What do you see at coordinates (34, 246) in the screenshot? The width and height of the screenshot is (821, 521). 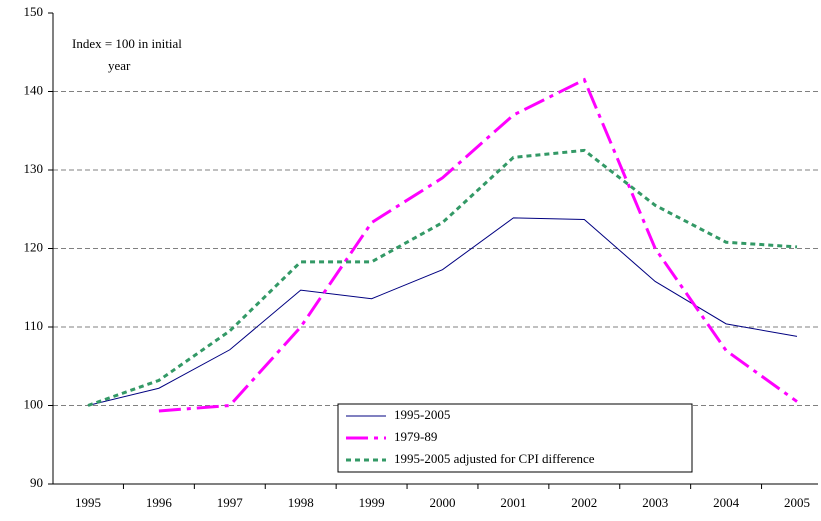 I see `y-tick-label: 120` at bounding box center [34, 246].